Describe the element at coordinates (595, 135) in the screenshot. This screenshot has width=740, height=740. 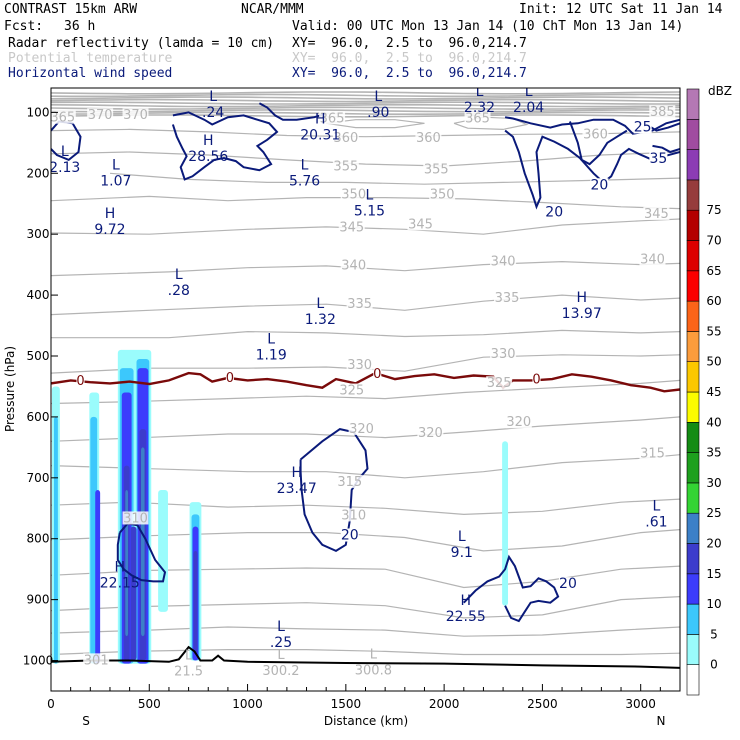
I see `theta-label: 360` at that location.